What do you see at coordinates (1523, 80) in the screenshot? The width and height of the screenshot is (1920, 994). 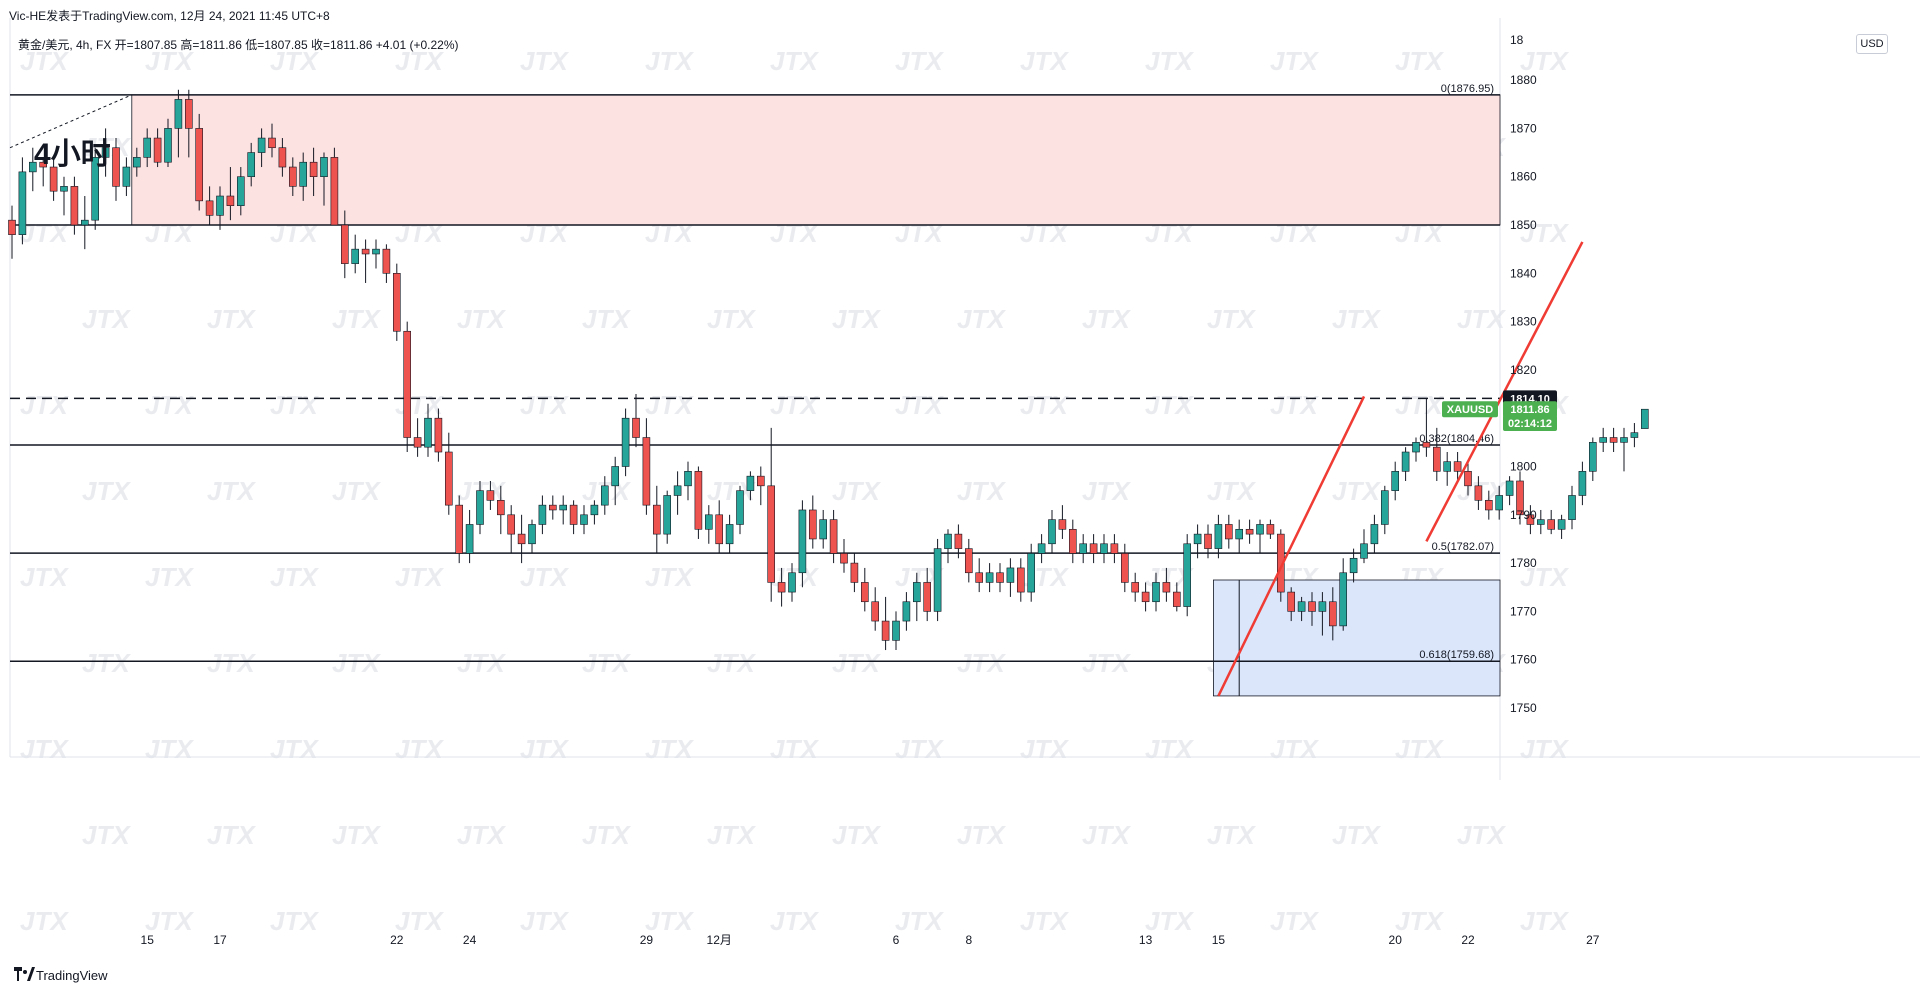 I see `y-tick-label: 1880` at bounding box center [1523, 80].